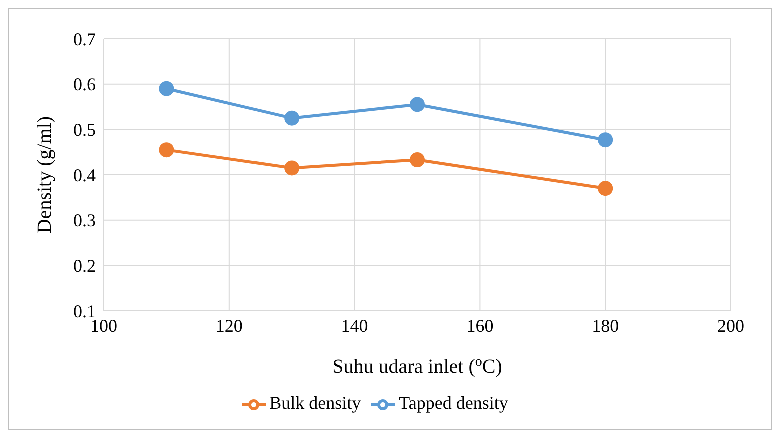 The height and width of the screenshot is (436, 780). I want to click on x-axis-title: Suhu udara inlet ($^{o}$C), so click(417, 366).